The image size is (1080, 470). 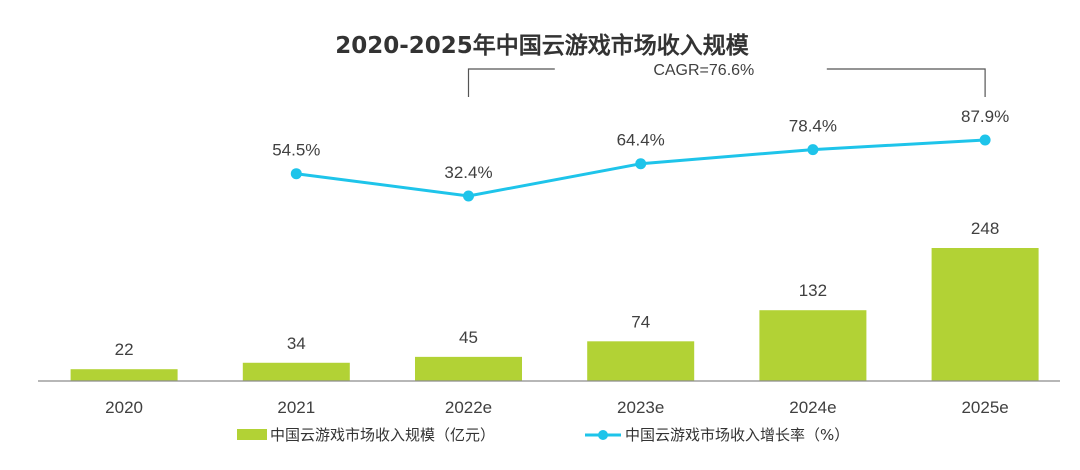 What do you see at coordinates (603, 435) in the screenshot?
I see `legend-line-marker` at bounding box center [603, 435].